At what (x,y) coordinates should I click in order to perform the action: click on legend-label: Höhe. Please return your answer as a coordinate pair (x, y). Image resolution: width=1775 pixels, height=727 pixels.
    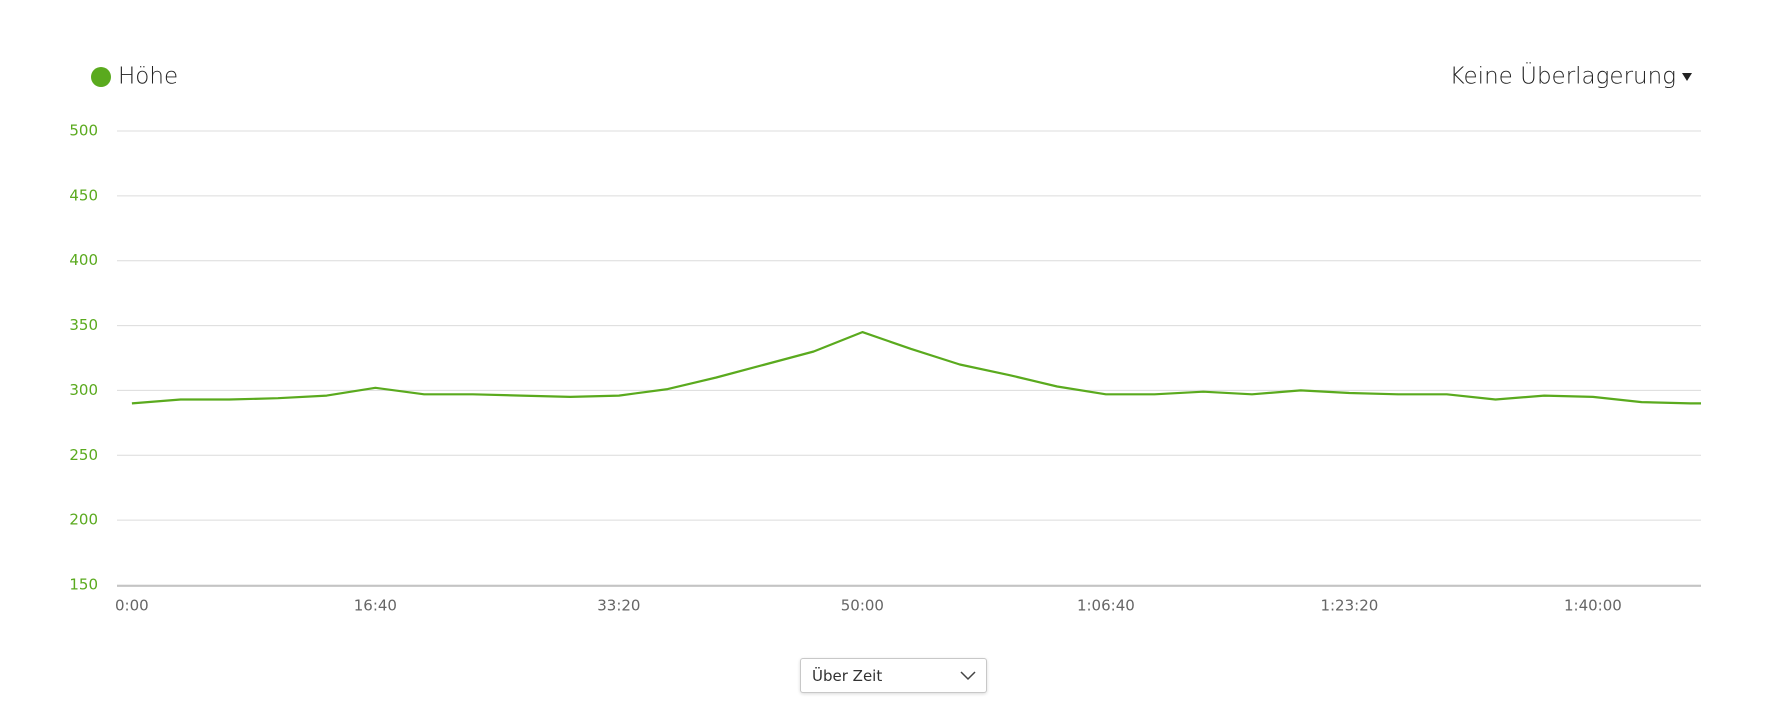
    Looking at the image, I should click on (148, 77).